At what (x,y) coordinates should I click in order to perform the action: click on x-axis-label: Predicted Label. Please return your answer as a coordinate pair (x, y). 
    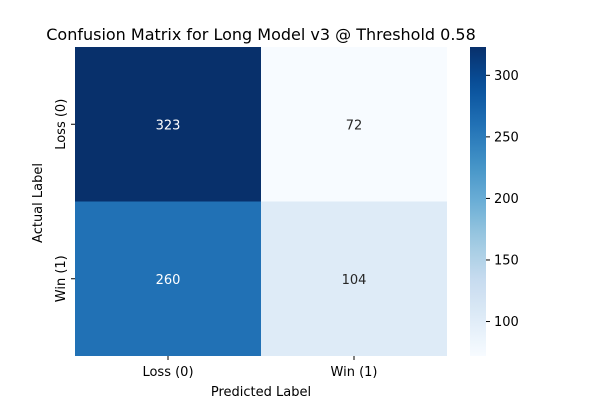
    Looking at the image, I should click on (261, 392).